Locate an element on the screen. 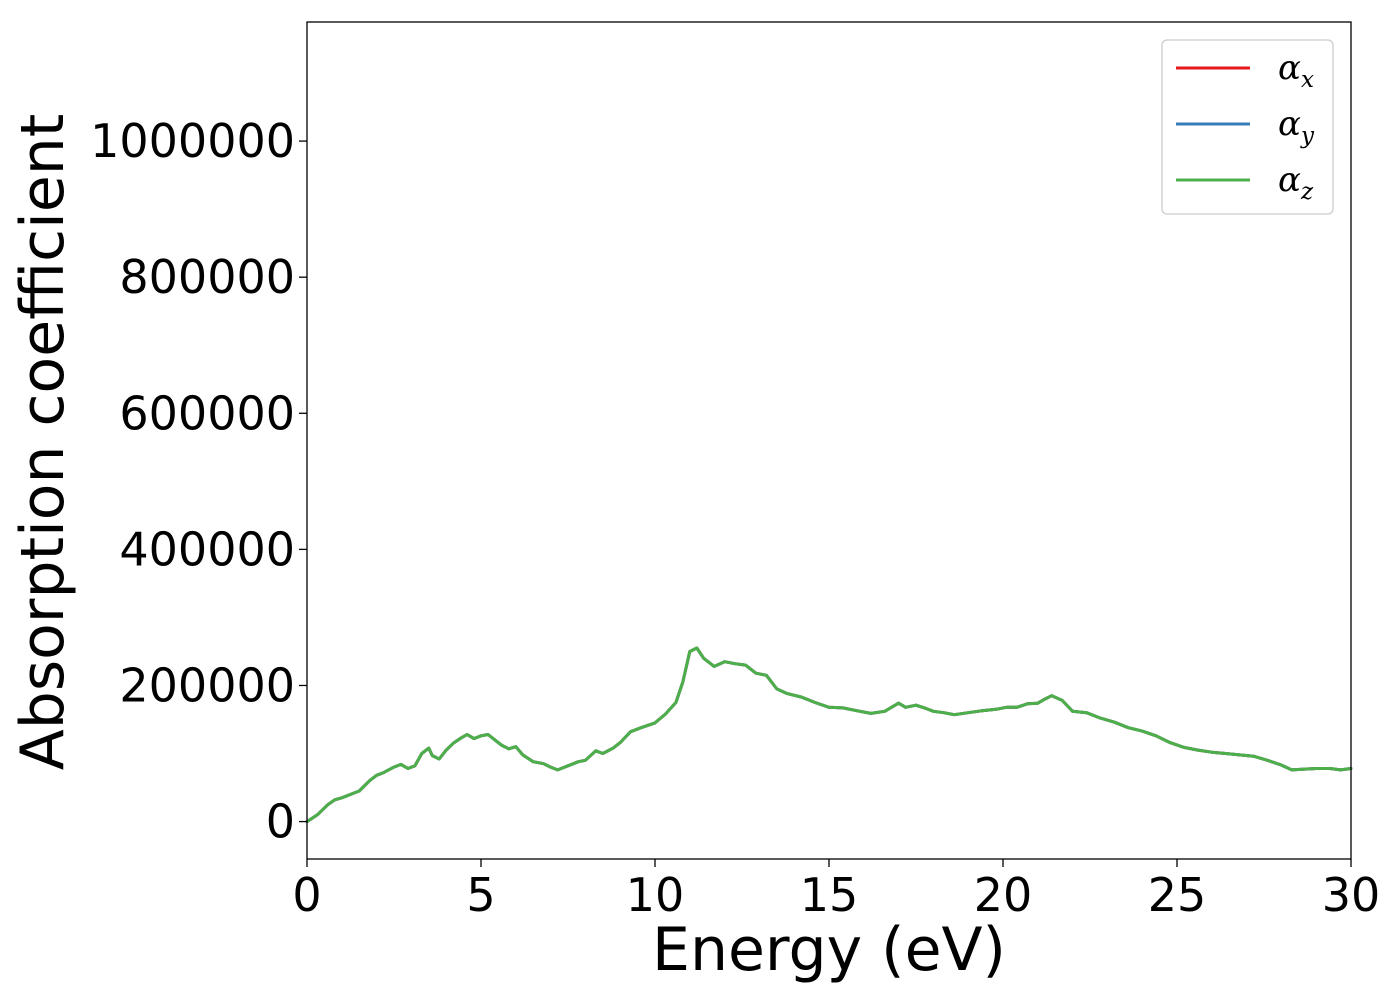 This screenshot has height=1000, width=1400. x-tick-label: 0 is located at coordinates (306, 895).